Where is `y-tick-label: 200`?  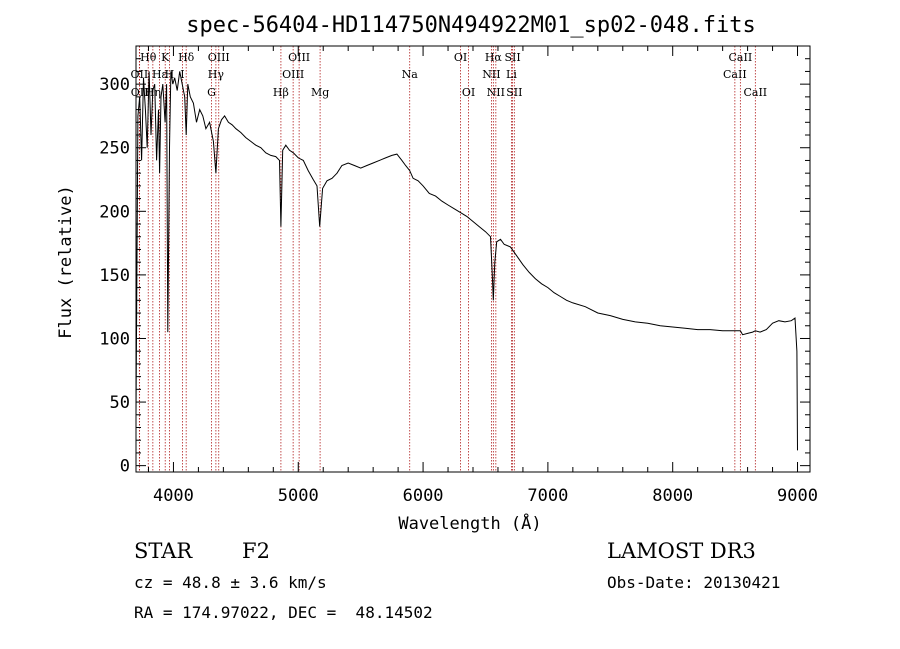 y-tick-label: 200 is located at coordinates (114, 212).